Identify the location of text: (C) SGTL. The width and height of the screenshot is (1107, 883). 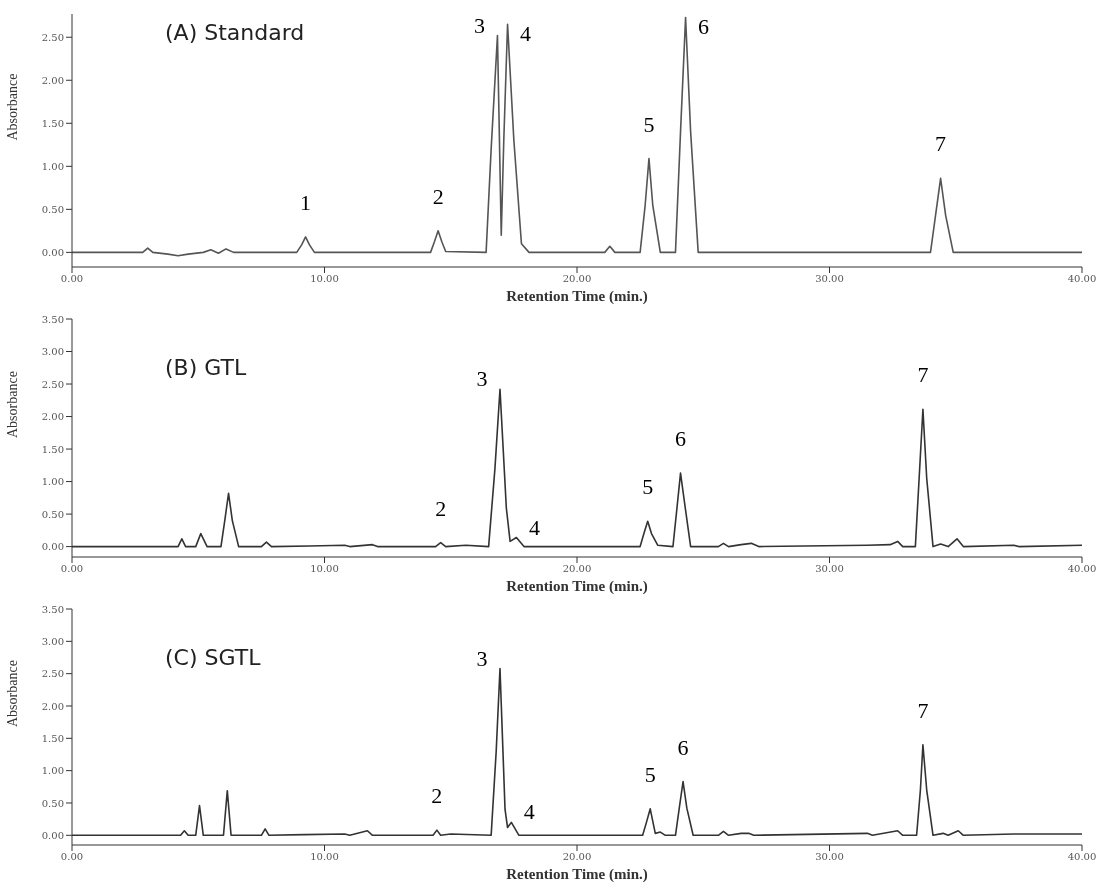
(213, 657).